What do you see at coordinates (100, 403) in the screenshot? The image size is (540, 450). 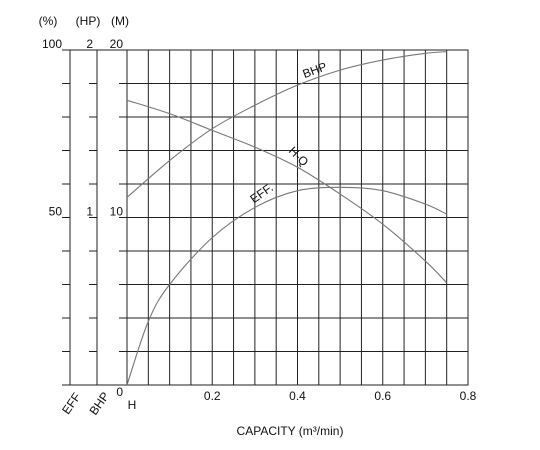 I see `y2-axis-name: BHP` at bounding box center [100, 403].